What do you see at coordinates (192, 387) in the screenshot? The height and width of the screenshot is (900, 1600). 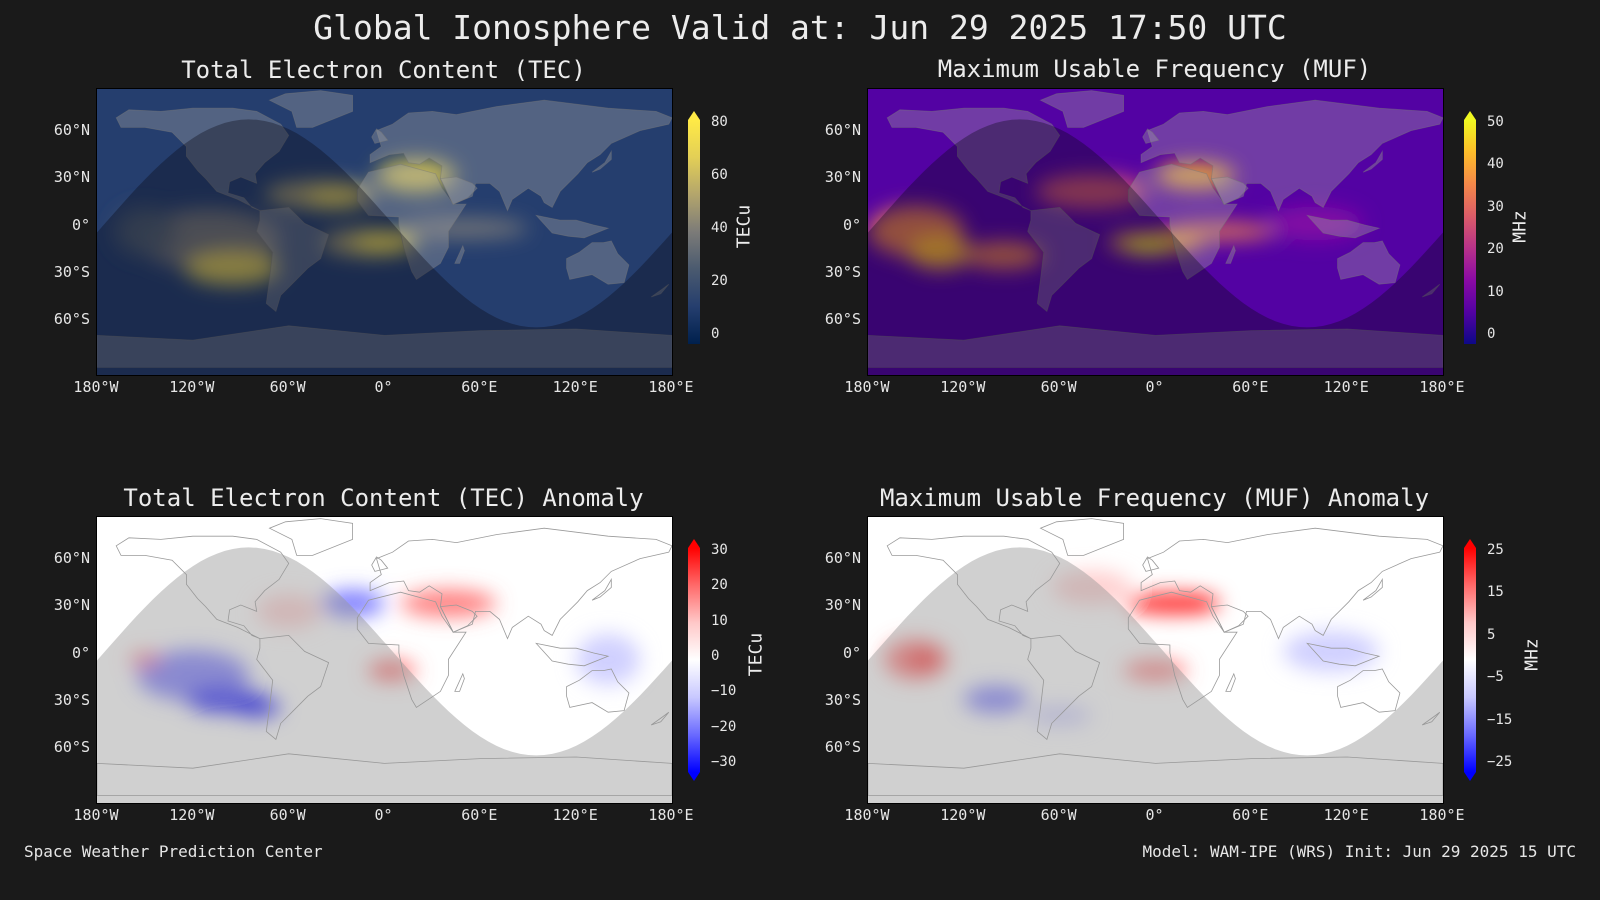 I see `lon-tick-label: 120°W` at bounding box center [192, 387].